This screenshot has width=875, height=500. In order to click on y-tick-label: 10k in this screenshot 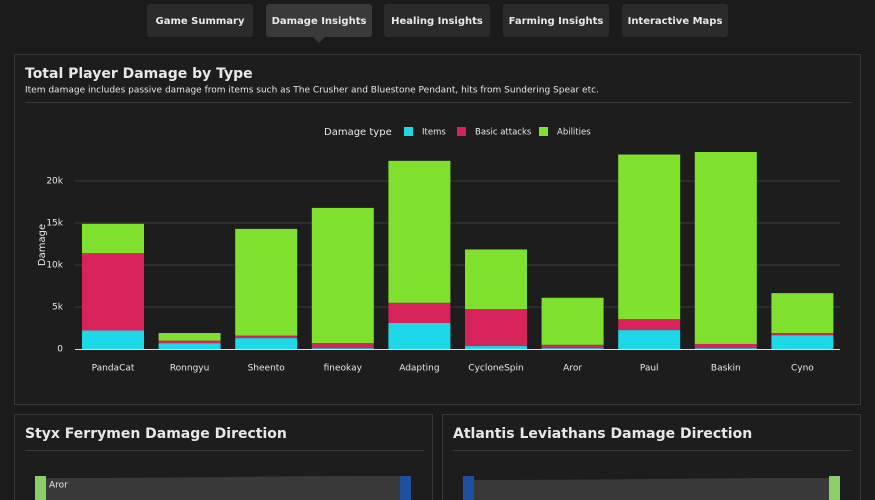, I will do `click(54, 266)`.